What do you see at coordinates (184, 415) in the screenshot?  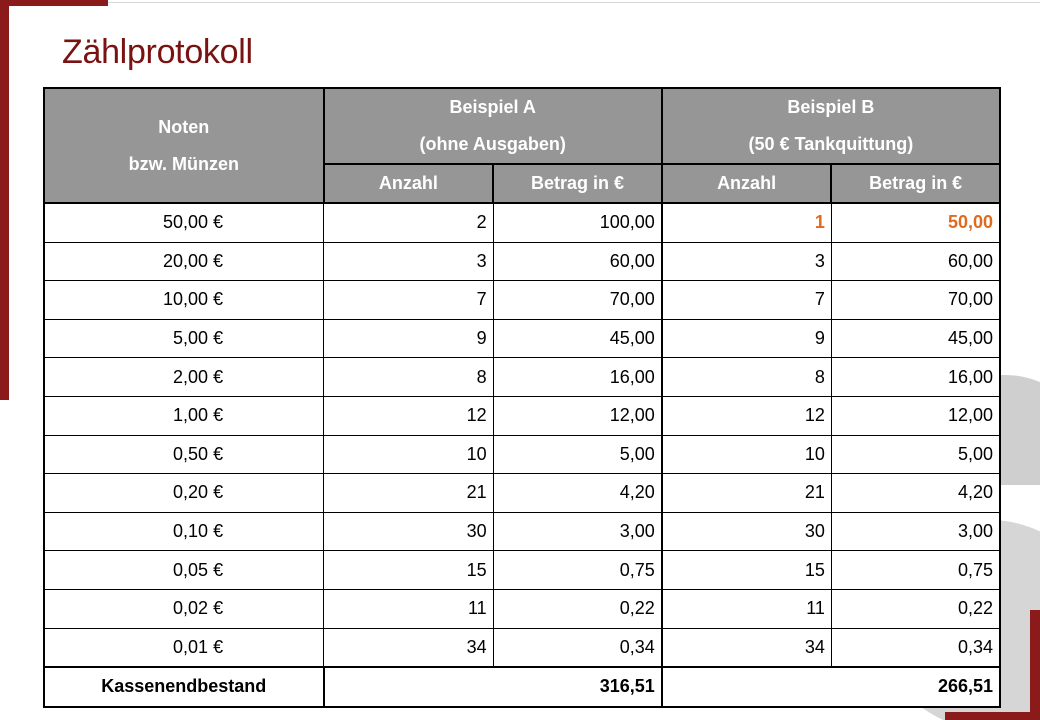 I see `denomination-cell: 1,00 €` at bounding box center [184, 415].